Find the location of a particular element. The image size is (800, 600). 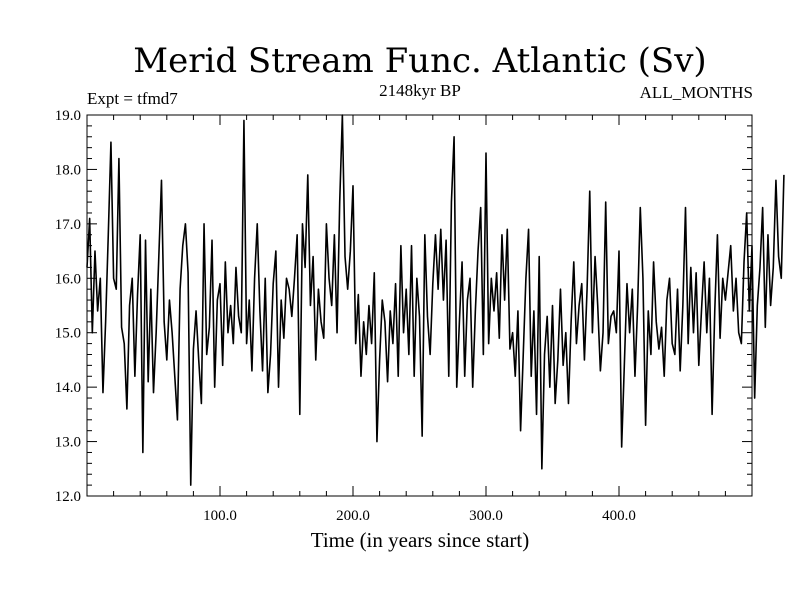

y-tick-label: 13.0 is located at coordinates (68, 443).